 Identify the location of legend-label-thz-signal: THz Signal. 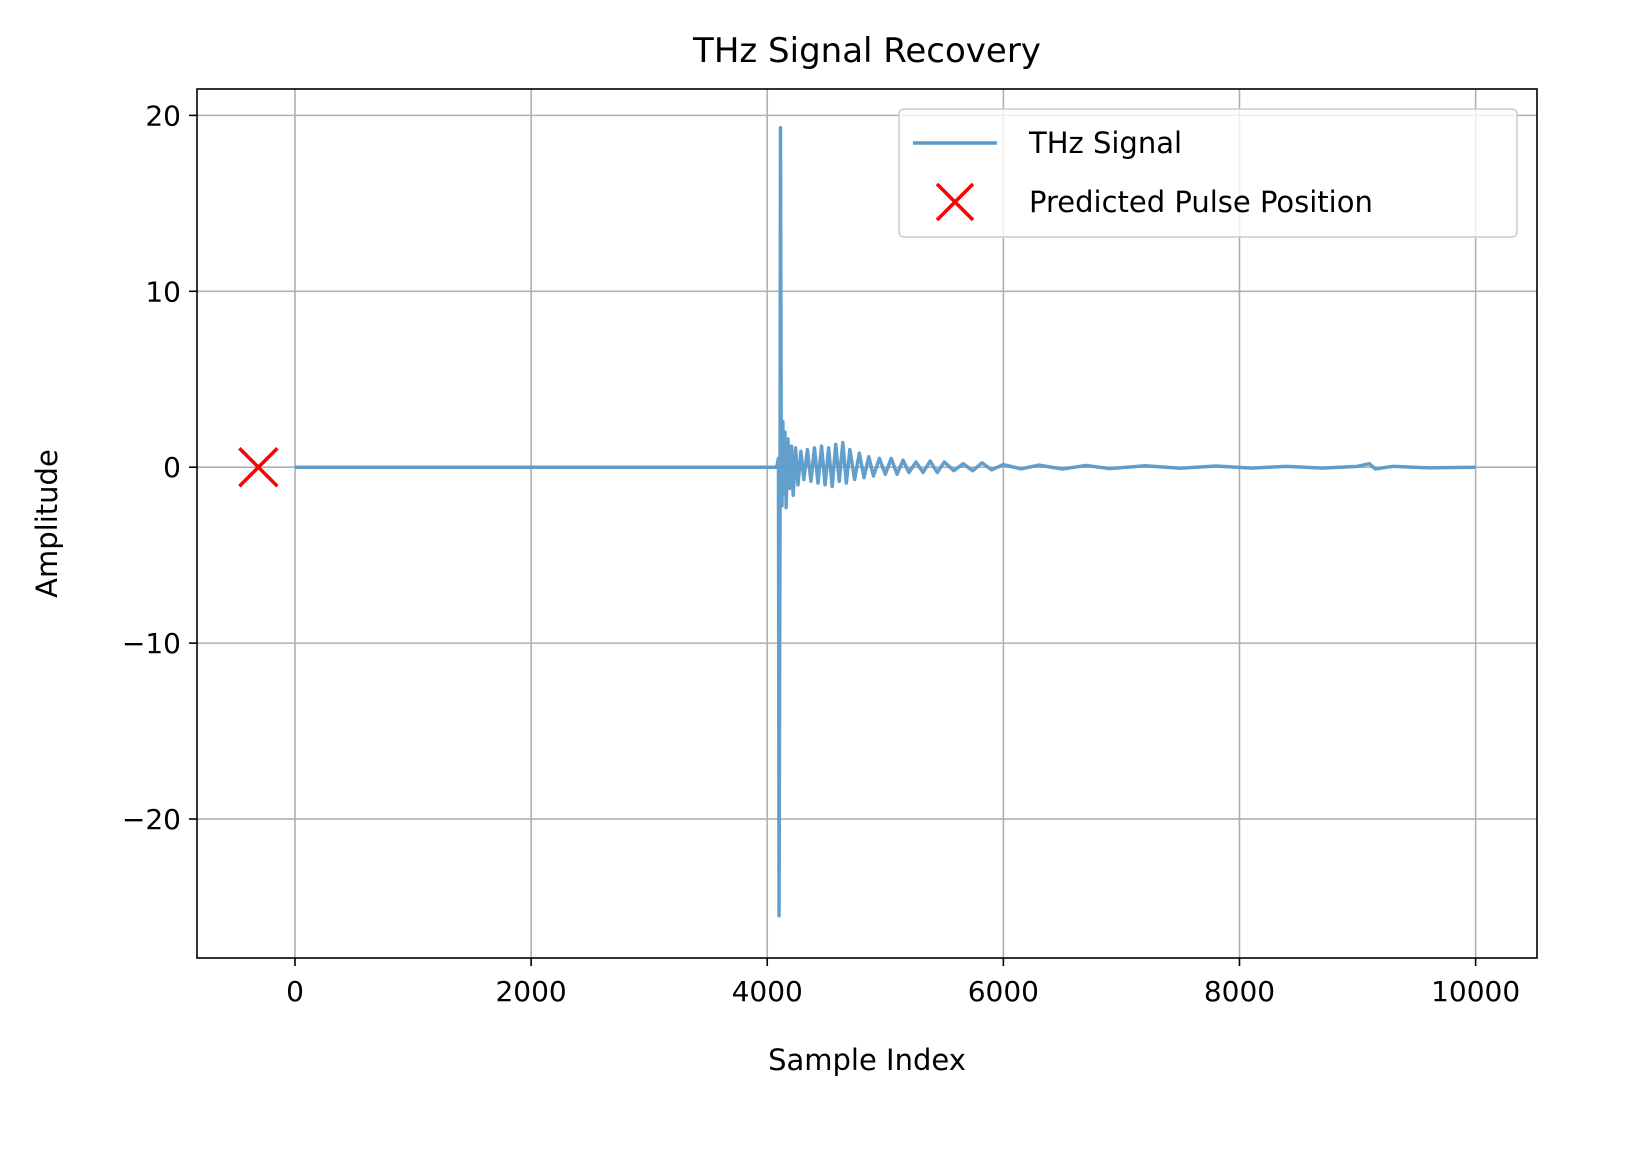
(1105, 143).